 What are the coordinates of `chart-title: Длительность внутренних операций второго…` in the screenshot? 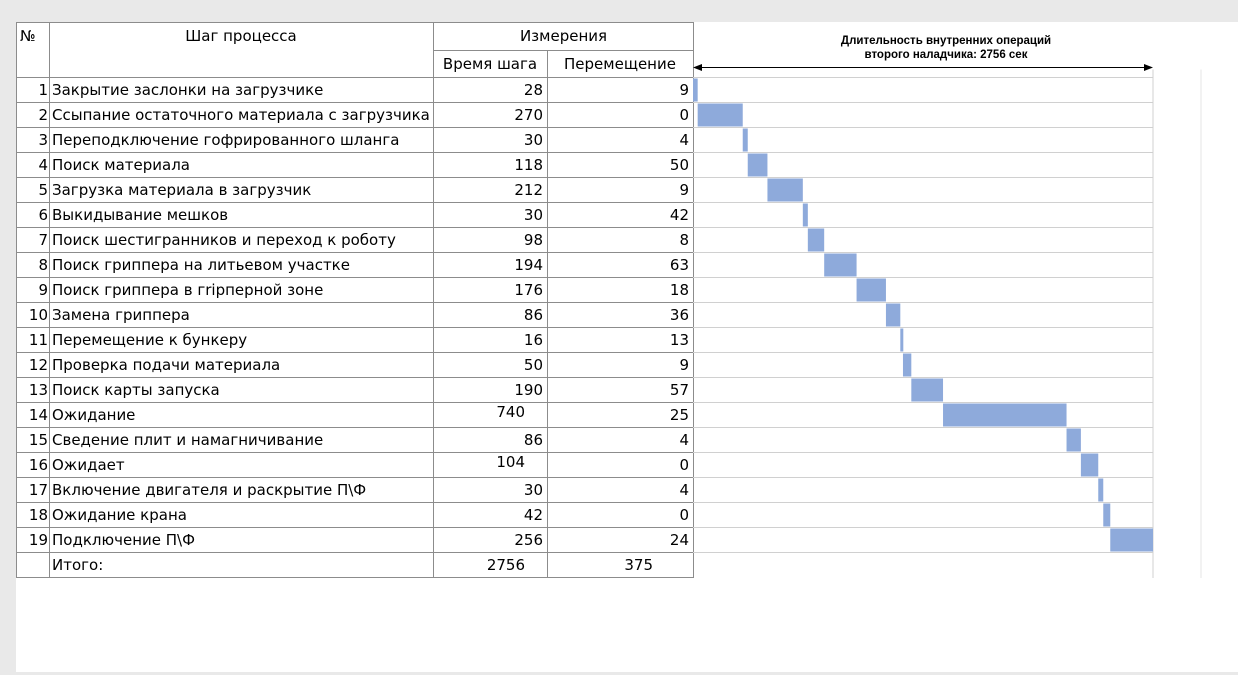 It's located at (946, 48).